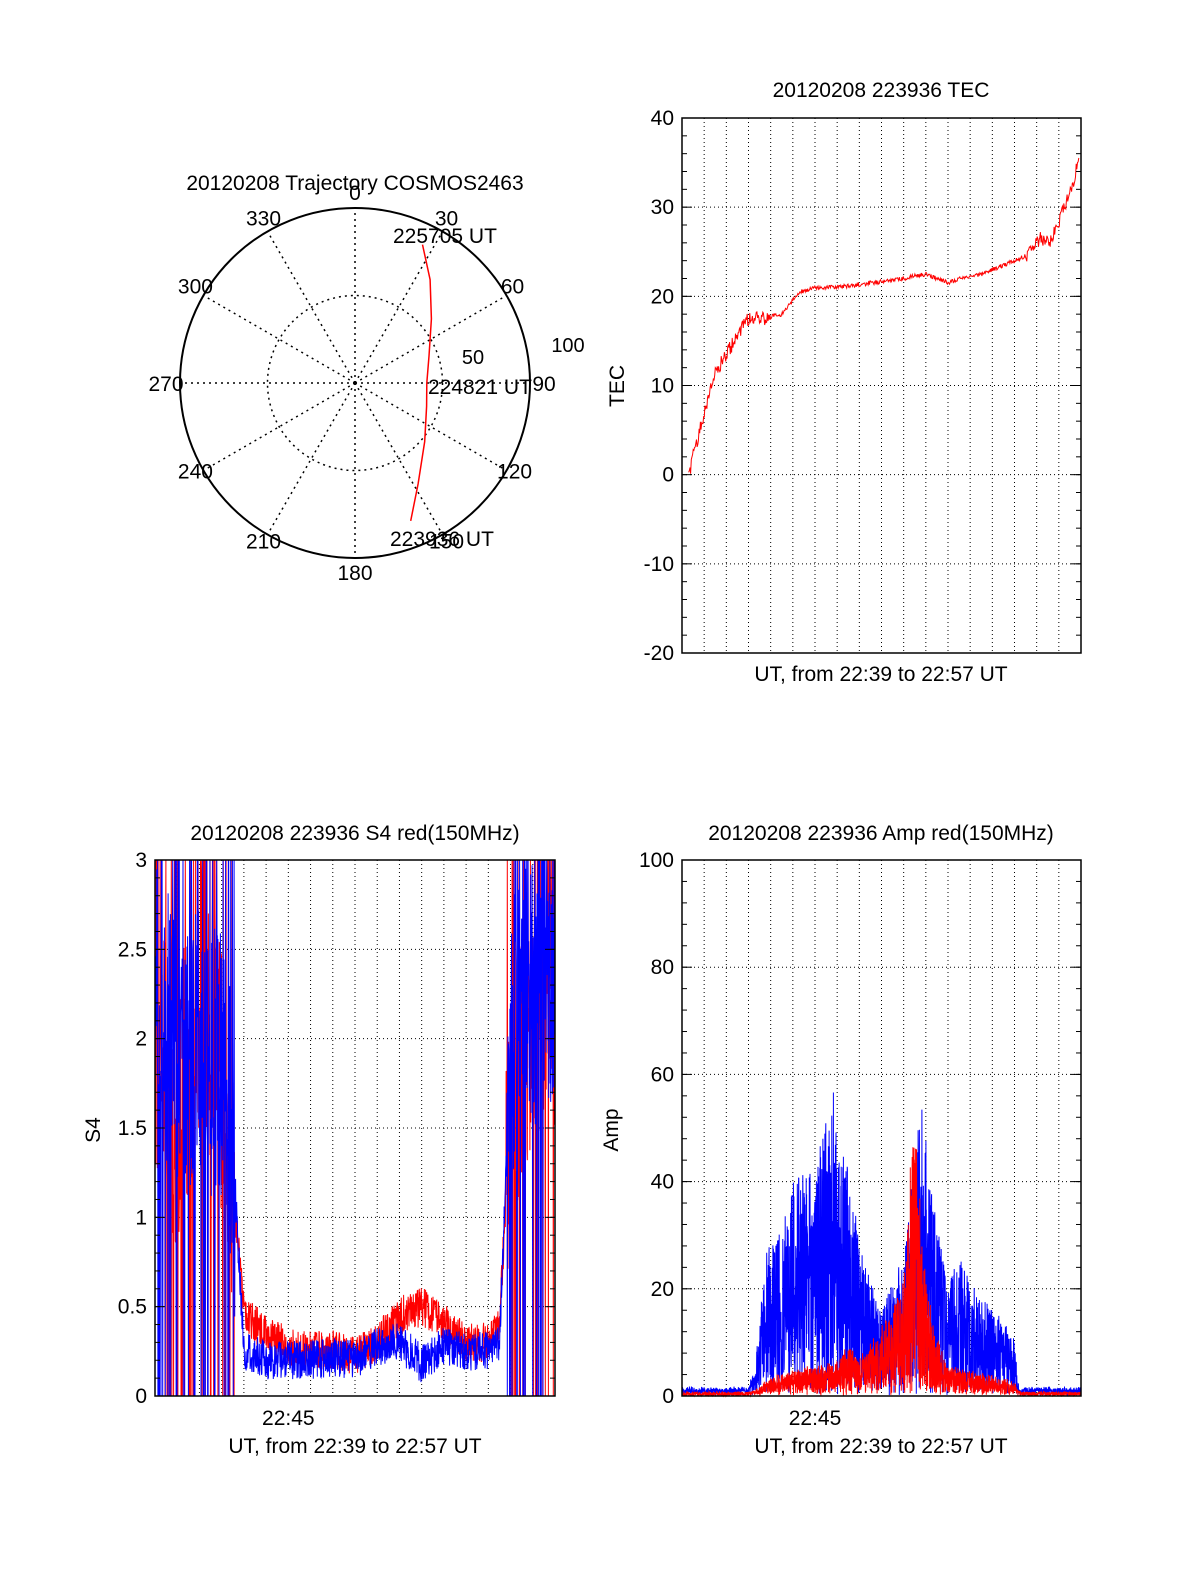 The image size is (1200, 1575). I want to click on trajectory-title: 20120208 Trajectory COSMOS2463, so click(354, 183).